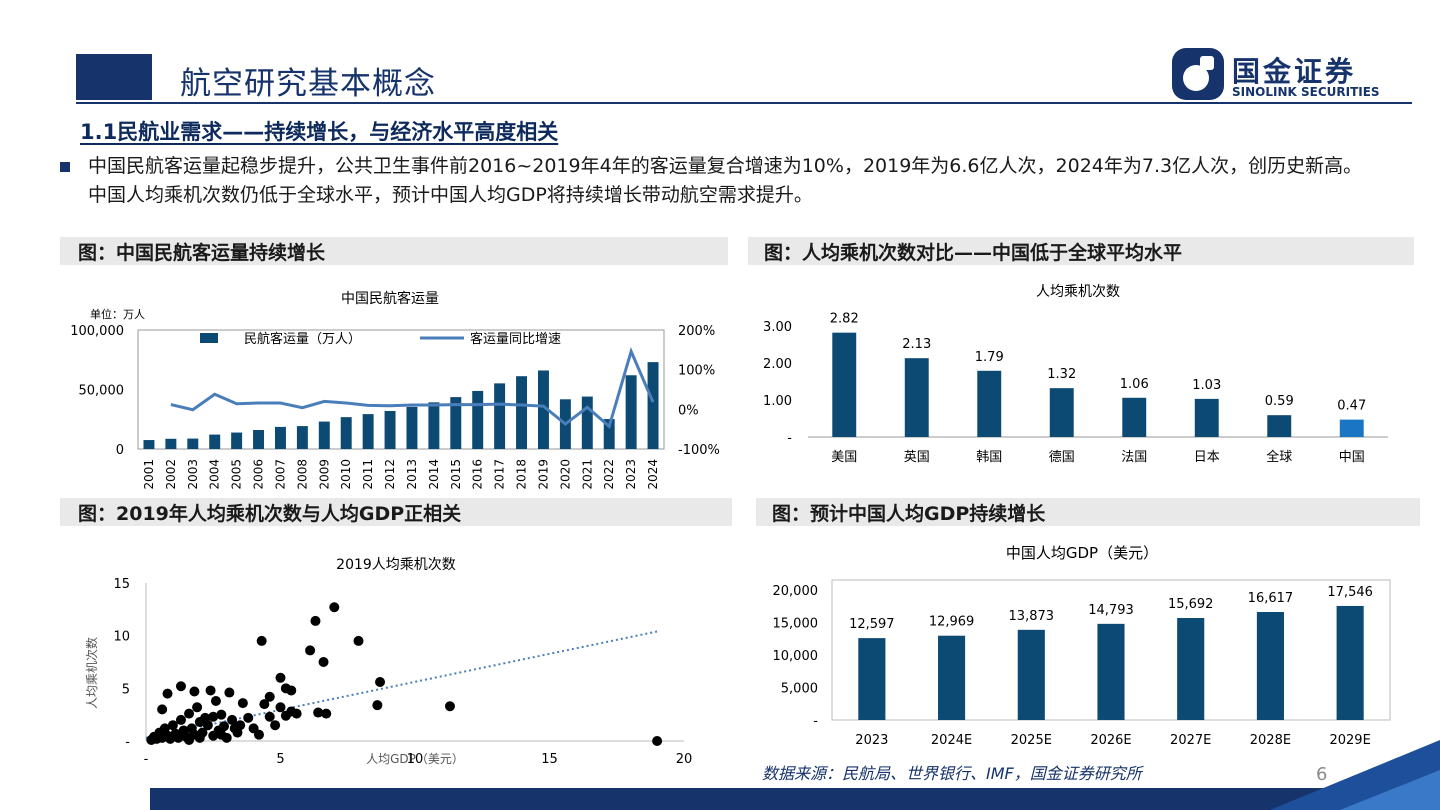 The height and width of the screenshot is (810, 1440). Describe the element at coordinates (522, 474) in the screenshot. I see `chart1-x-tick: 2018` at that location.